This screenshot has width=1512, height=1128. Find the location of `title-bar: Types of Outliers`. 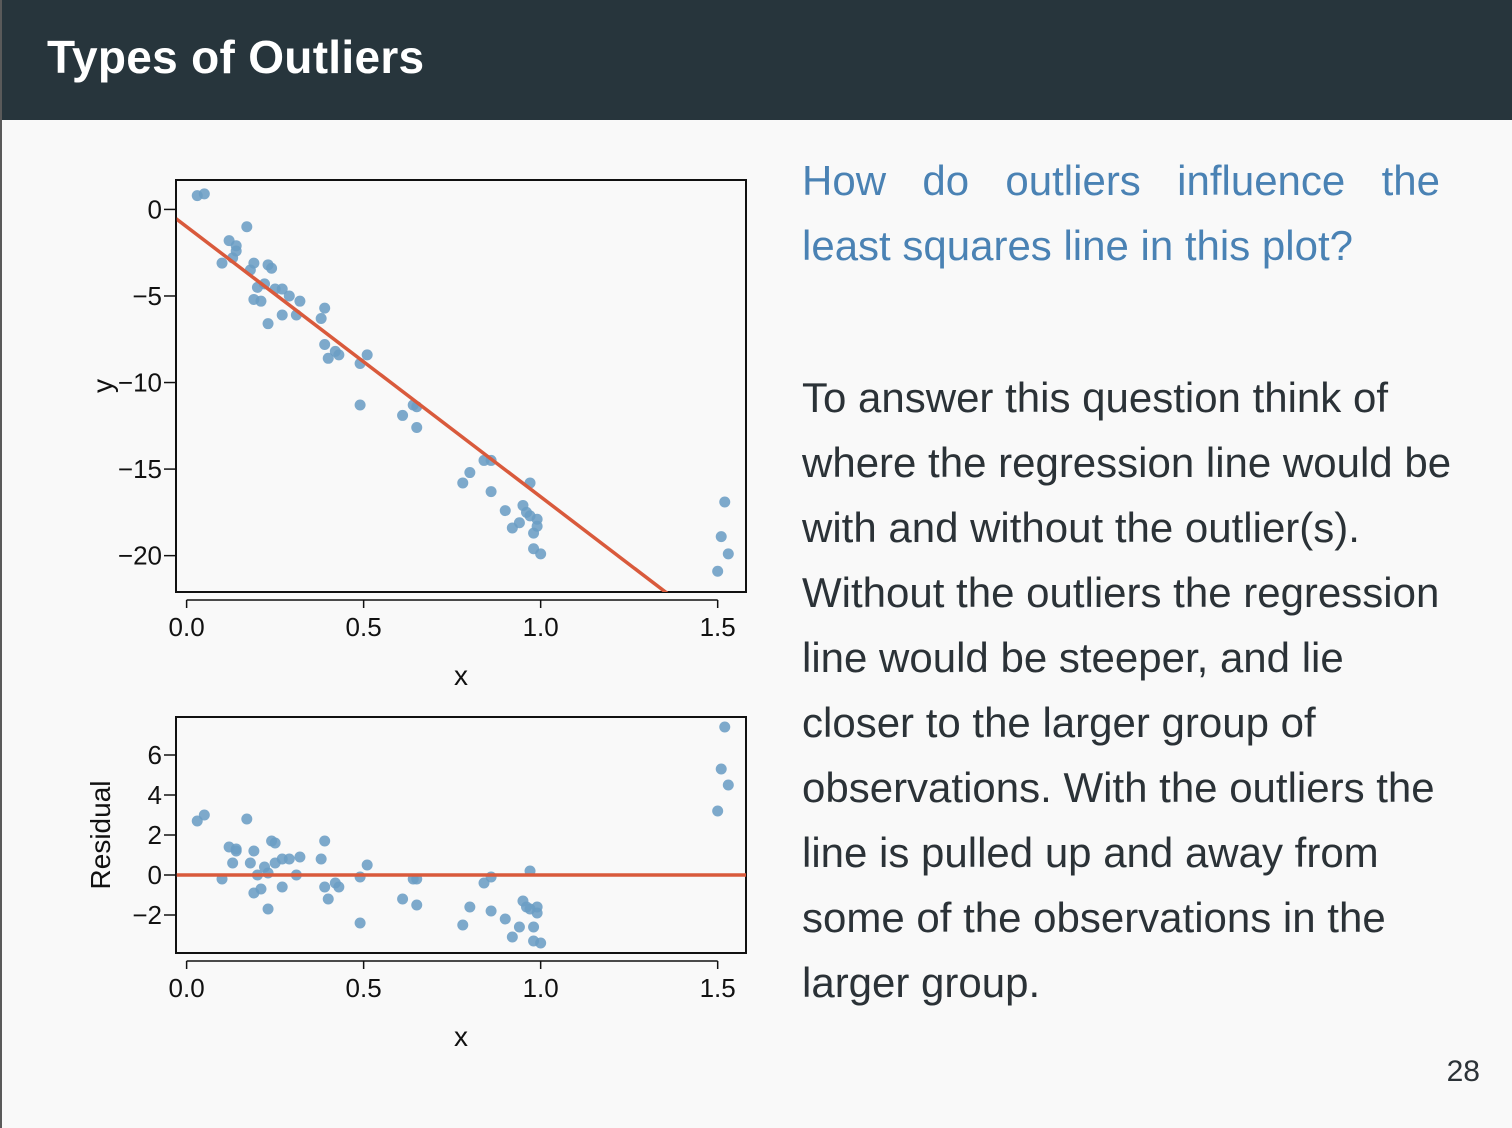

title-bar: Types of Outliers is located at coordinates (757, 60).